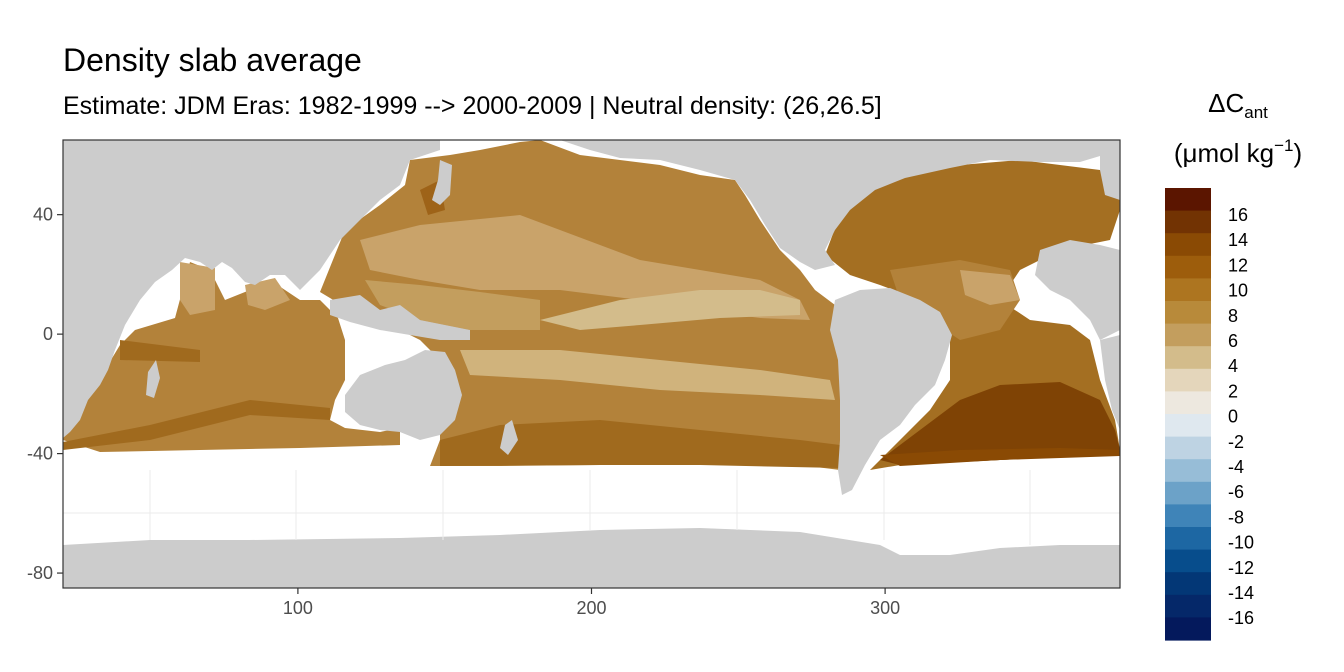 Image resolution: width=1344 pixels, height=672 pixels. Describe the element at coordinates (591, 507) in the screenshot. I see `grid-lines` at that location.